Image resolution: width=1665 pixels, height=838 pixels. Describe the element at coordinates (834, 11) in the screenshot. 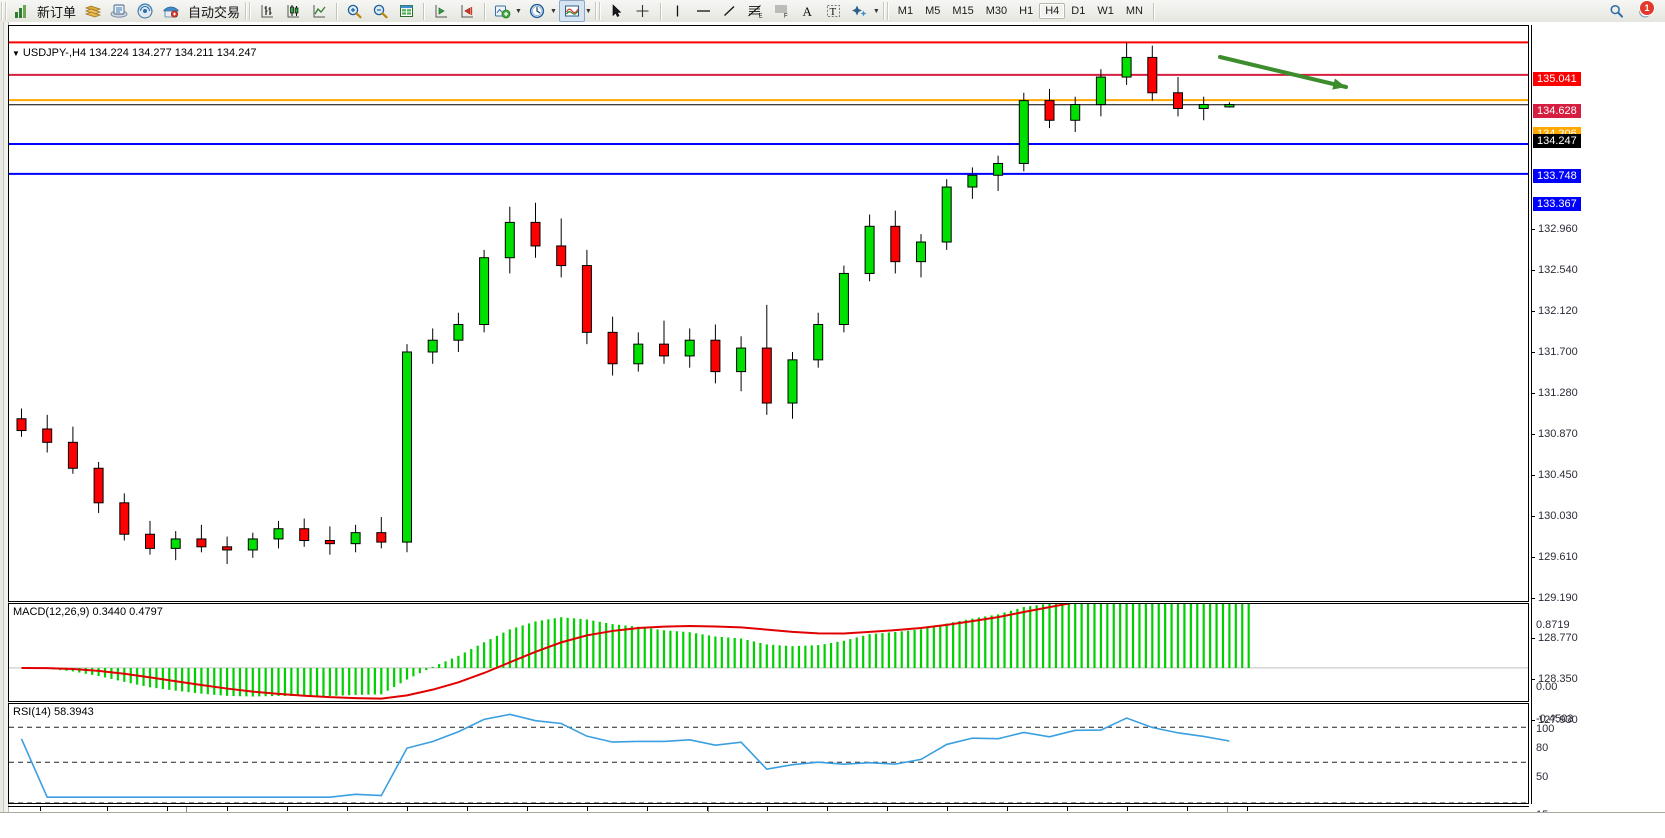

I see `label-icon: T` at that location.